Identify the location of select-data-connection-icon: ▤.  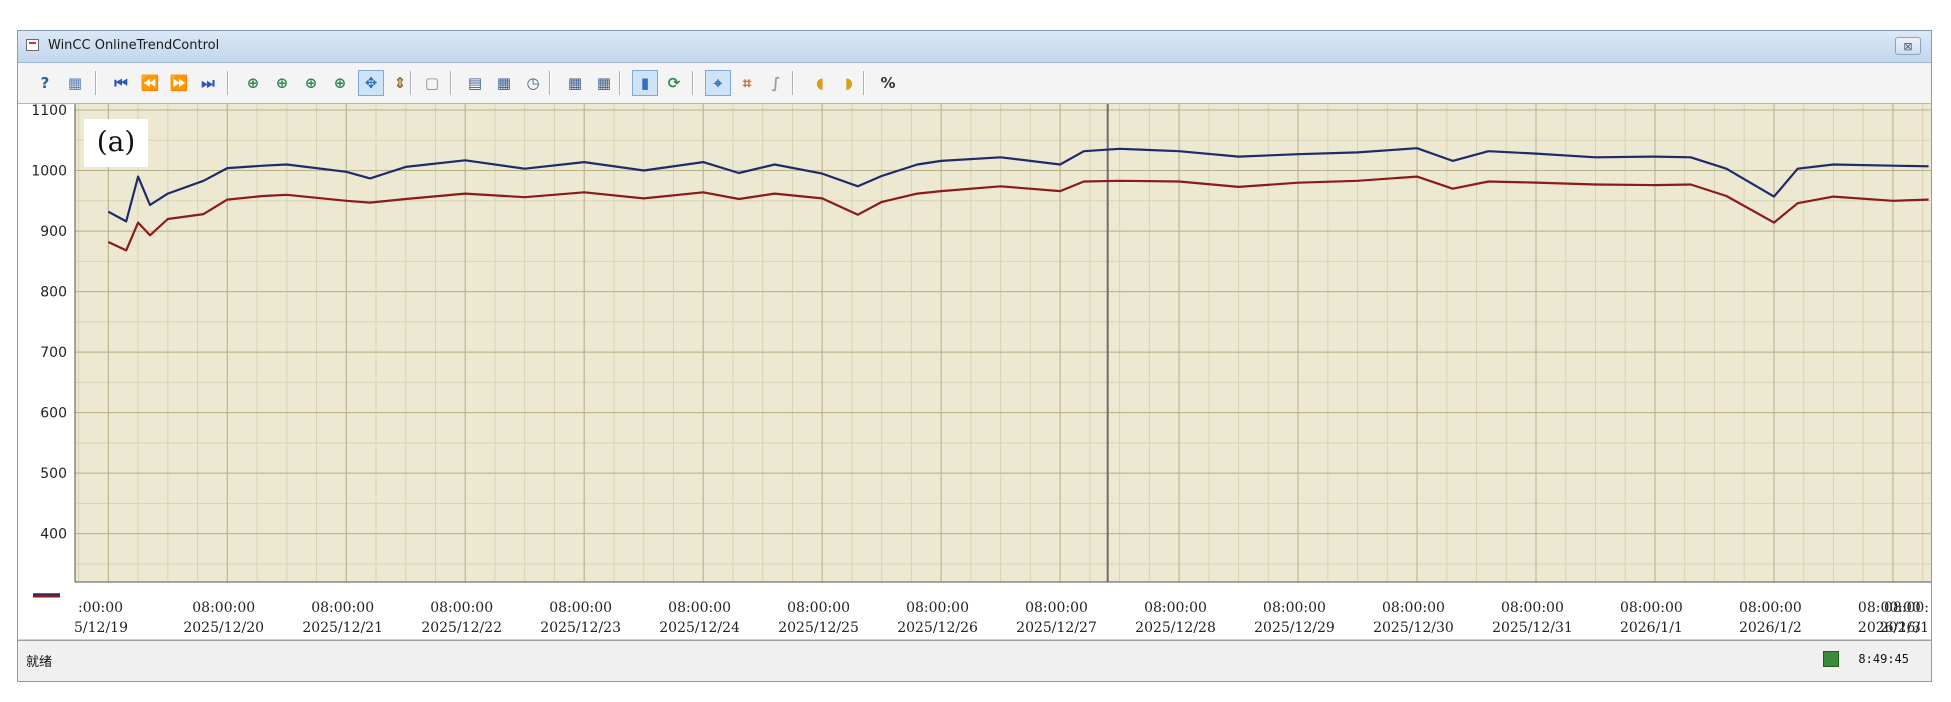
(475, 83).